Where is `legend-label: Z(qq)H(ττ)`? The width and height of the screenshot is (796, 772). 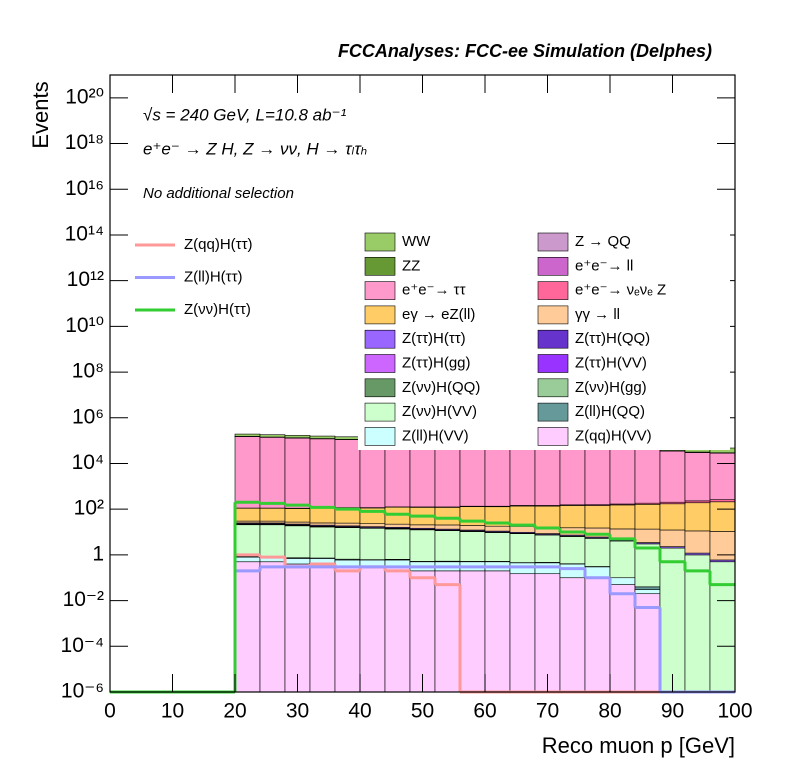 legend-label: Z(qq)H(ττ) is located at coordinates (218, 244).